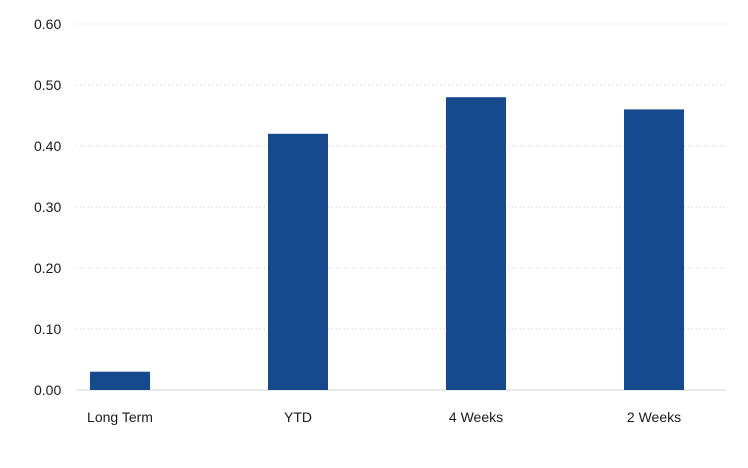 The width and height of the screenshot is (748, 468). What do you see at coordinates (47, 85) in the screenshot?
I see `y-tick-label: 0.50` at bounding box center [47, 85].